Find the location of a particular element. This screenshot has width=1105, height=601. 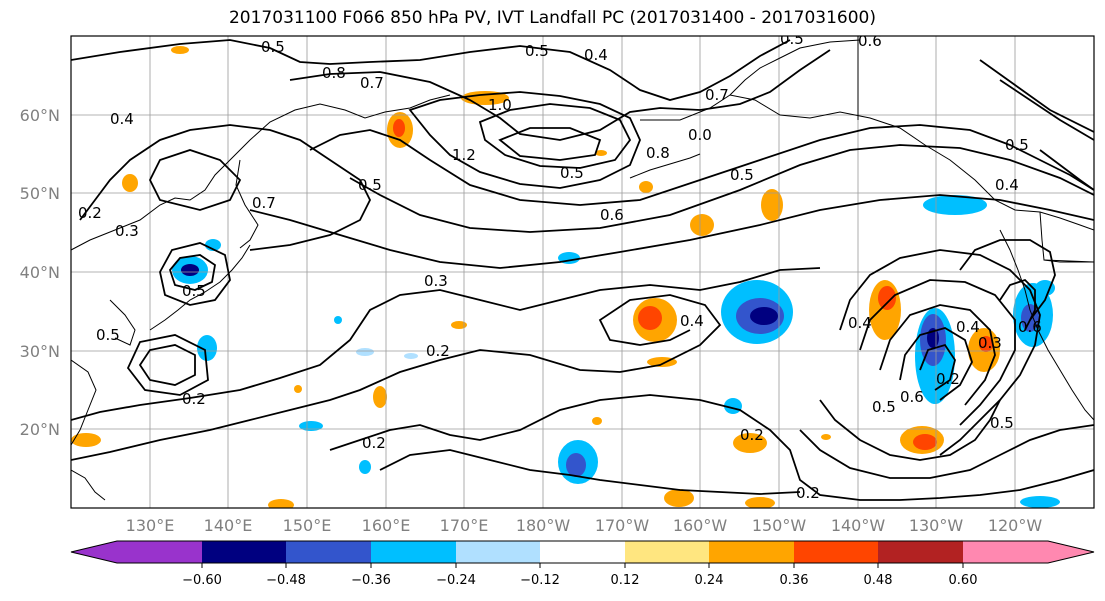

lon-label: 130°E is located at coordinates (150, 525).